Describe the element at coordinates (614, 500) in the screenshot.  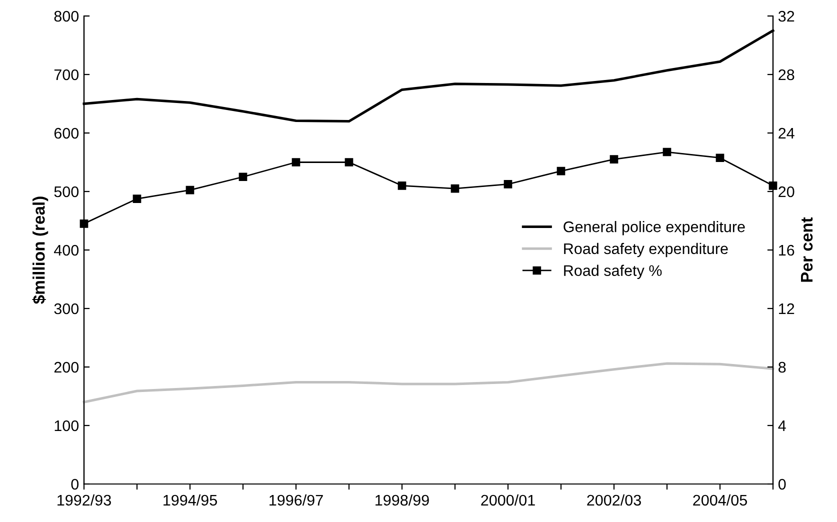
I see `x-tick-label: 2002/03` at that location.